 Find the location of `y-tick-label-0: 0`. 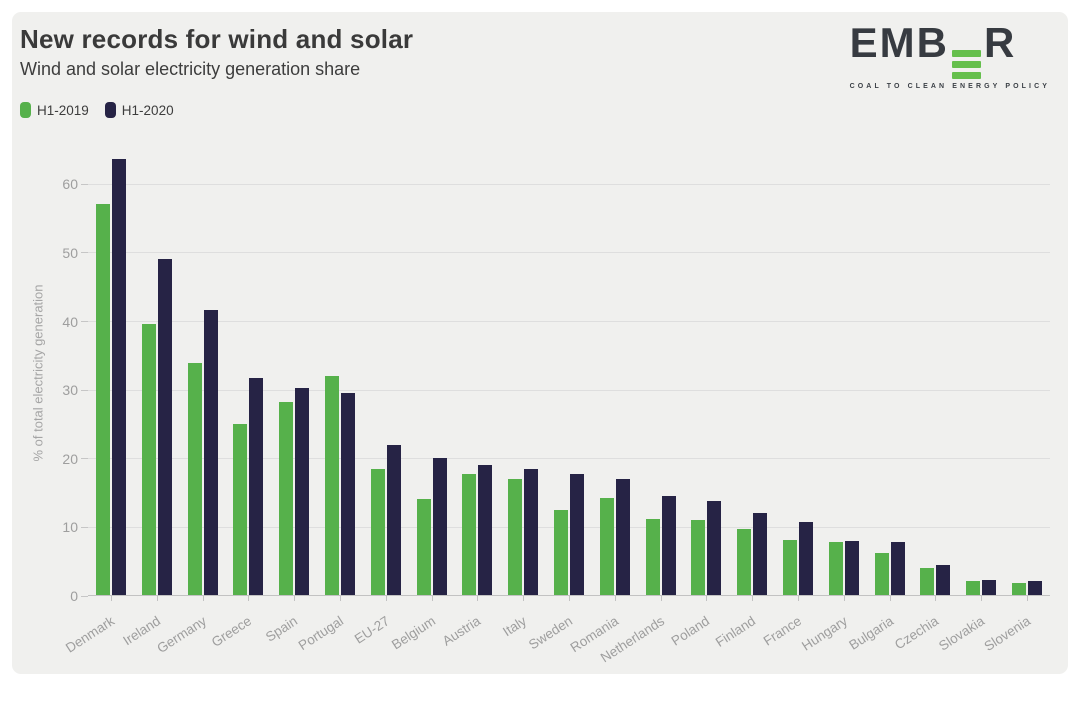

y-tick-label-0: 0 is located at coordinates (74, 596).